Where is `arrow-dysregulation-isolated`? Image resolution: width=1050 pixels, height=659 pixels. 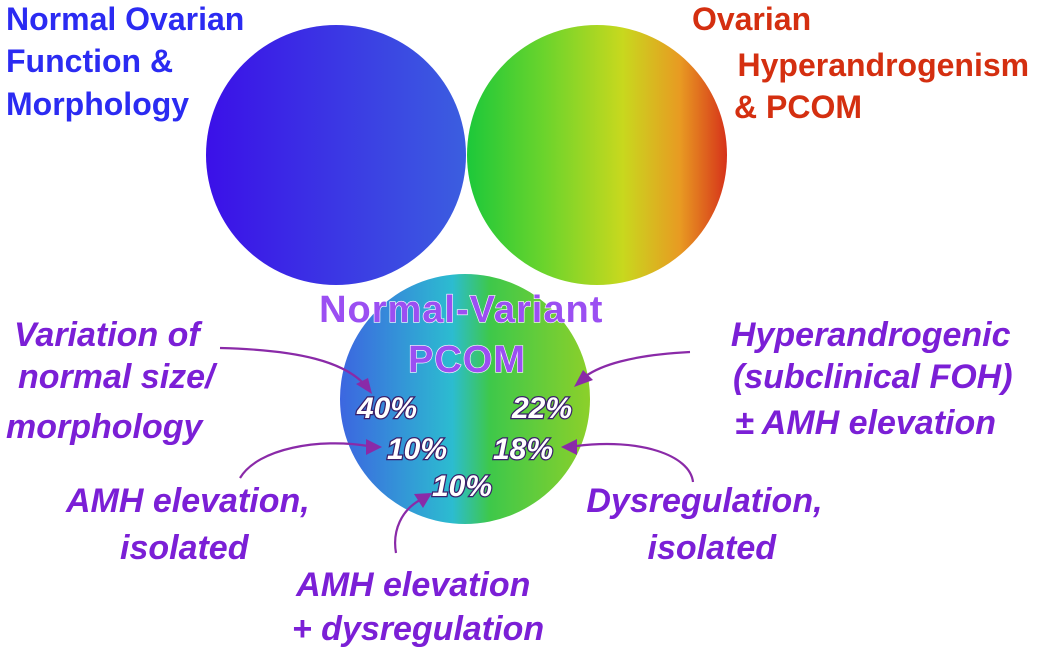 arrow-dysregulation-isolated is located at coordinates (635, 462).